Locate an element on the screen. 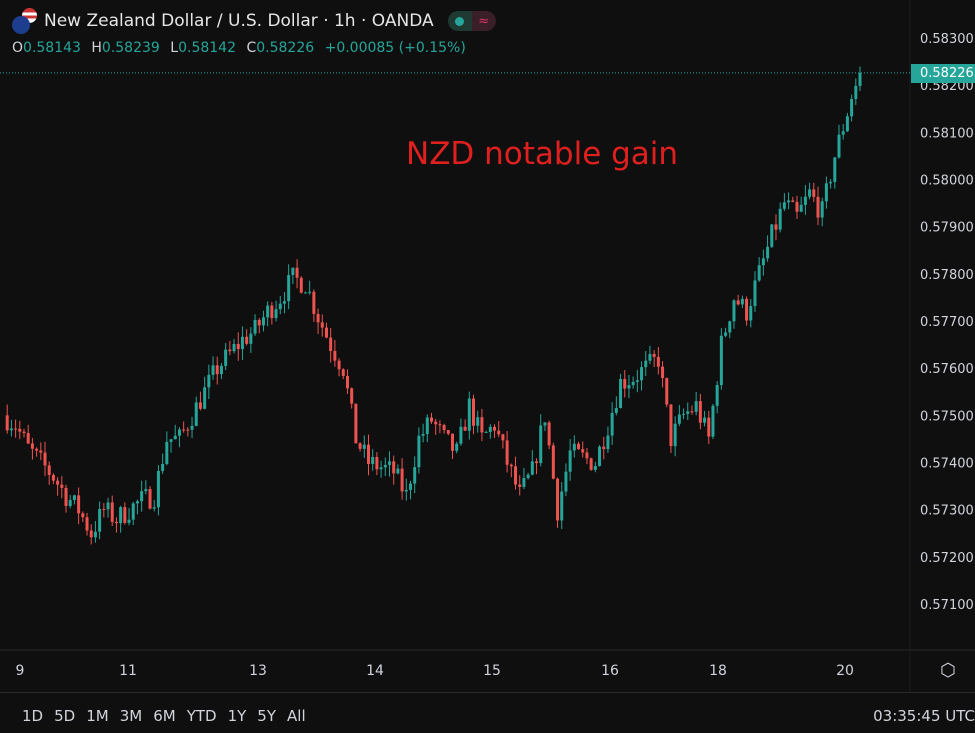  current-price-label: 0.58226 is located at coordinates (943, 73).